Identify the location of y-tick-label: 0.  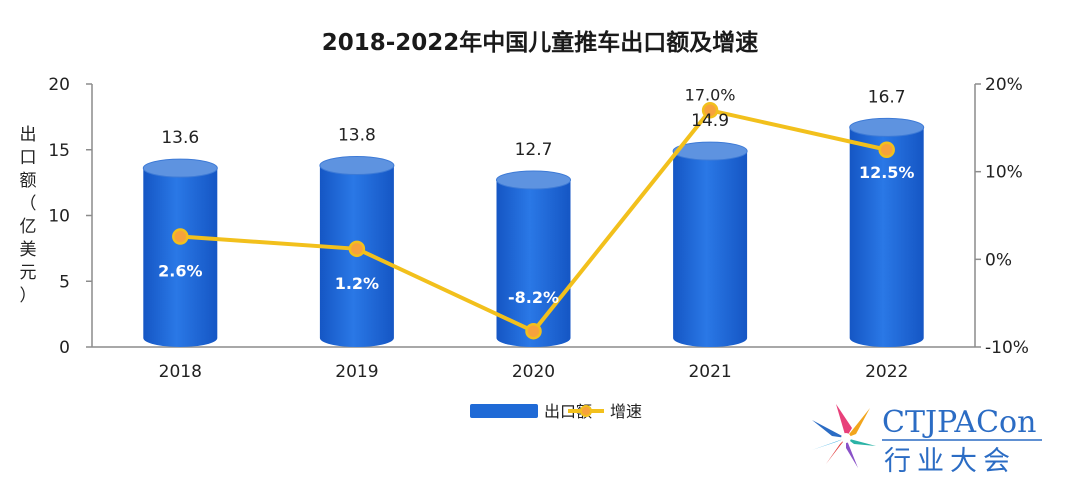
(64, 348).